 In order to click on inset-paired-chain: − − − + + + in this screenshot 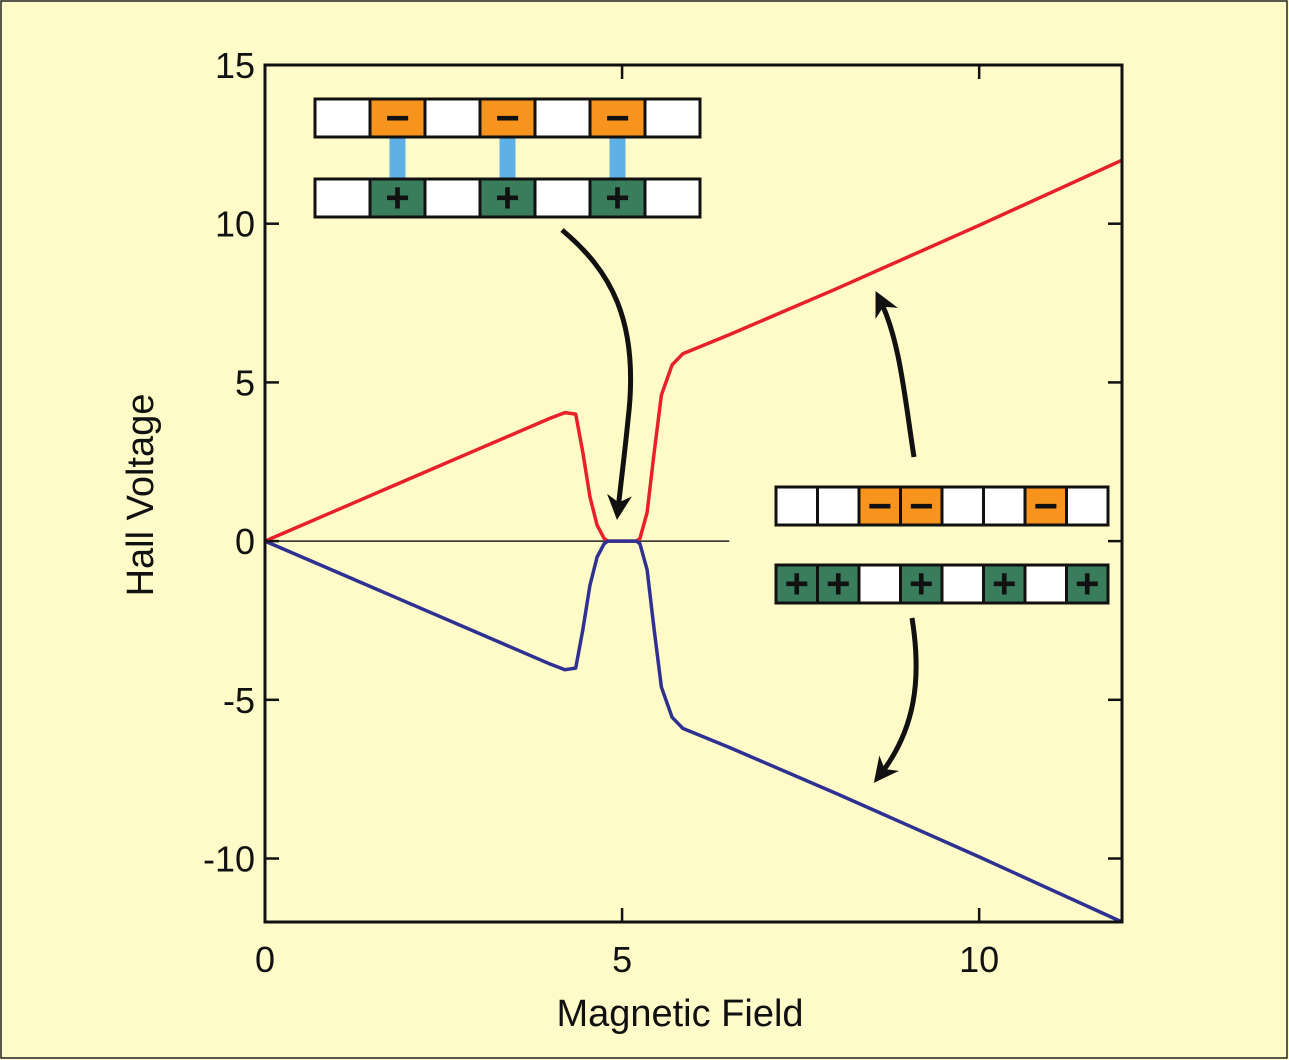, I will do `click(507, 157)`.